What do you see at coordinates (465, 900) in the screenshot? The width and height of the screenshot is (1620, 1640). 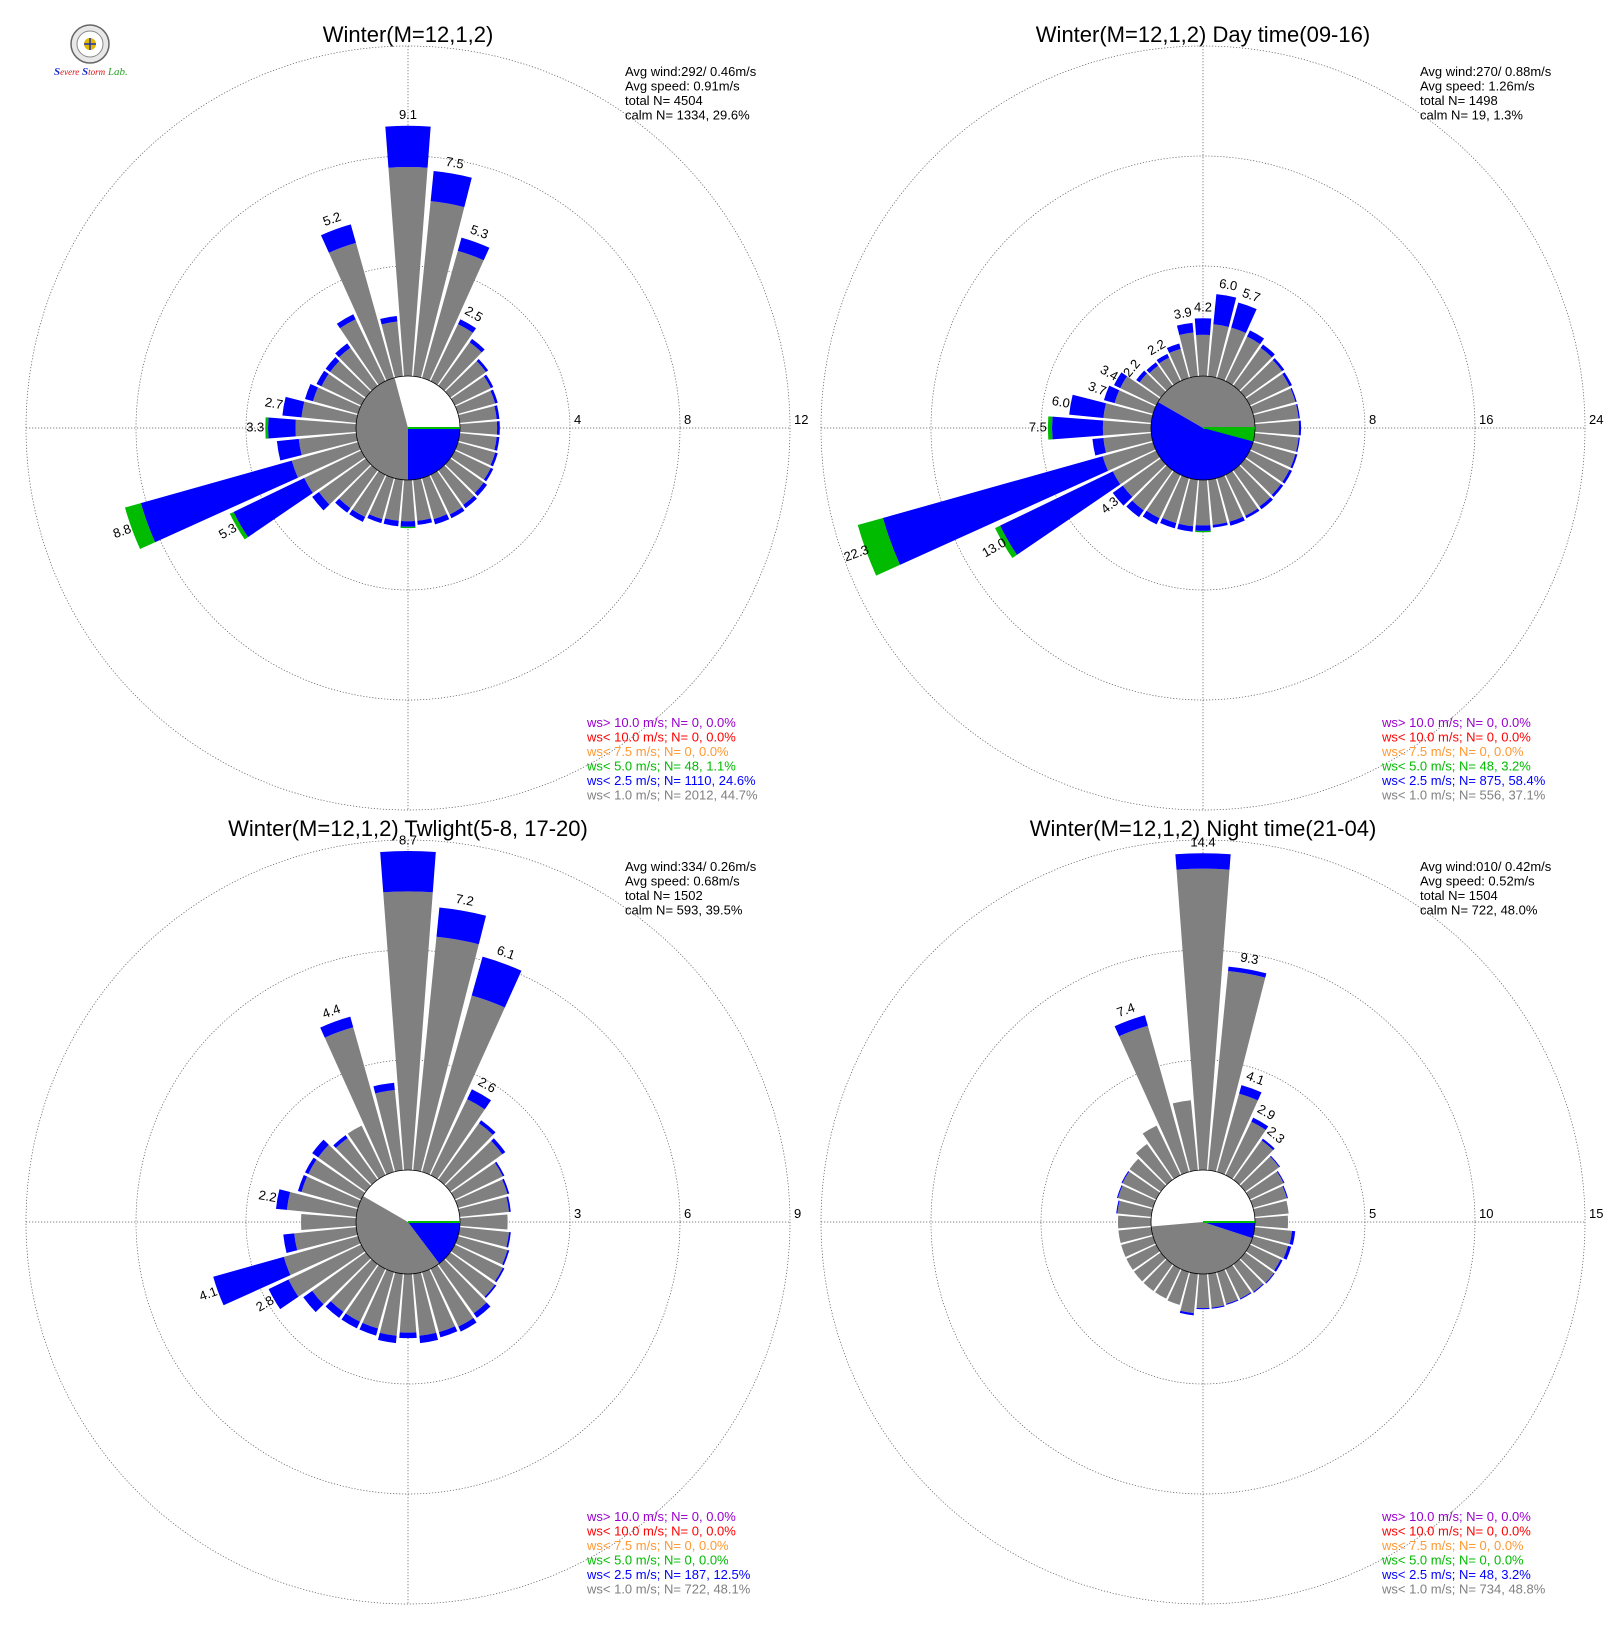 I see `bar-value-label: 7.2` at bounding box center [465, 900].